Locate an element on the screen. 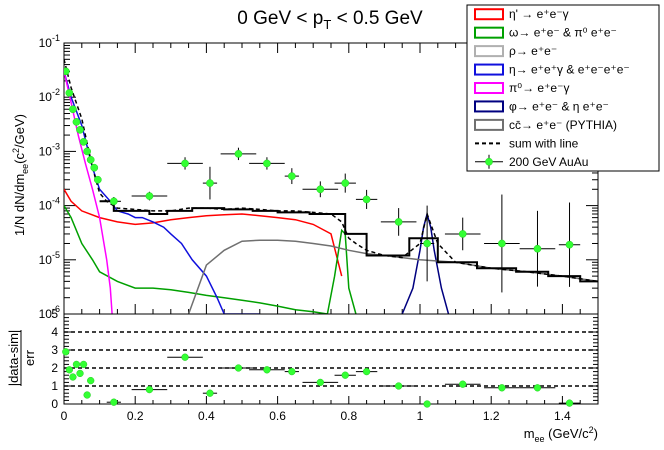 This screenshot has width=664, height=450. ratio-x-tick-label: 0.8 is located at coordinates (348, 416).